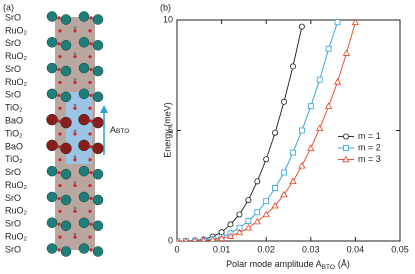 This screenshot has height=274, width=415. What do you see at coordinates (344, 264) in the screenshot?
I see `x-label-unit: (Å)` at bounding box center [344, 264].